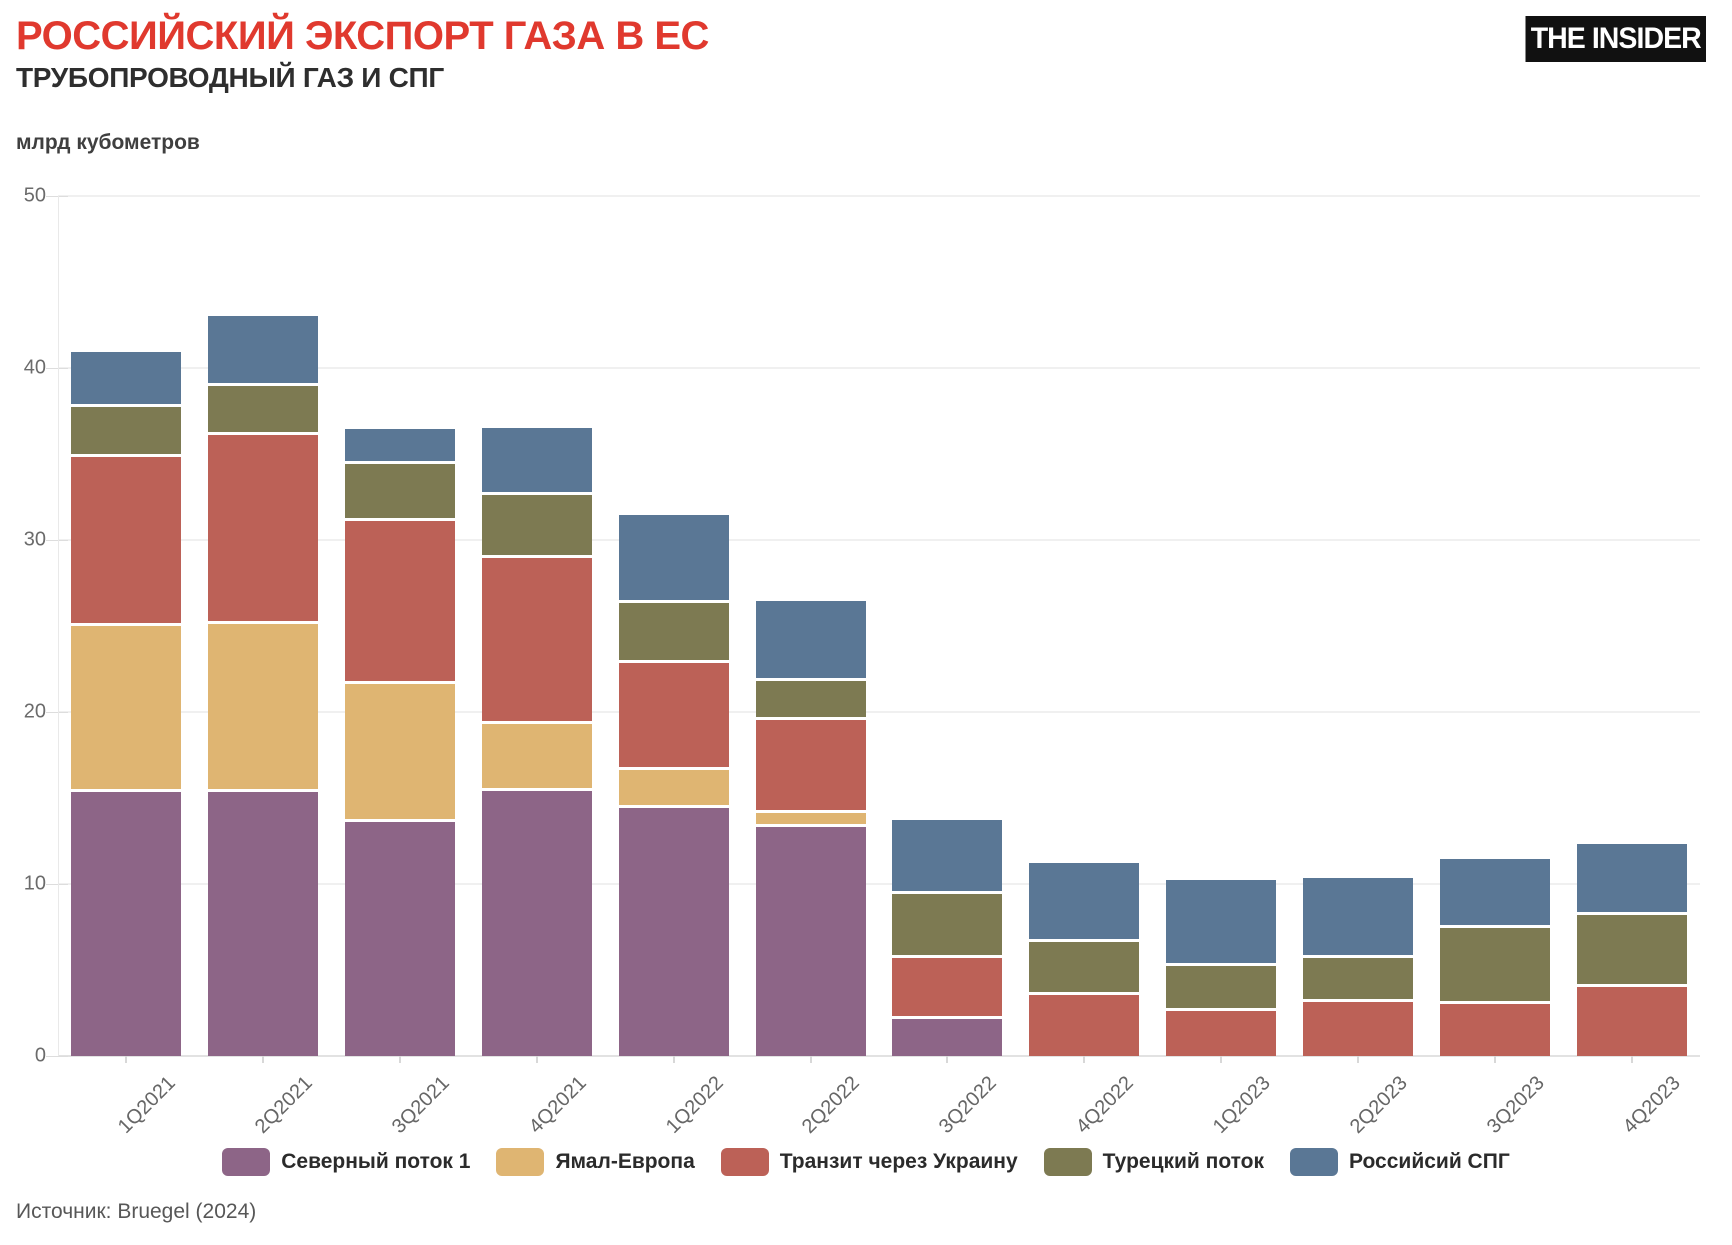 The image size is (1732, 1245). Describe the element at coordinates (1652, 1105) in the screenshot. I see `x-tick-label: 4Q2023` at that location.